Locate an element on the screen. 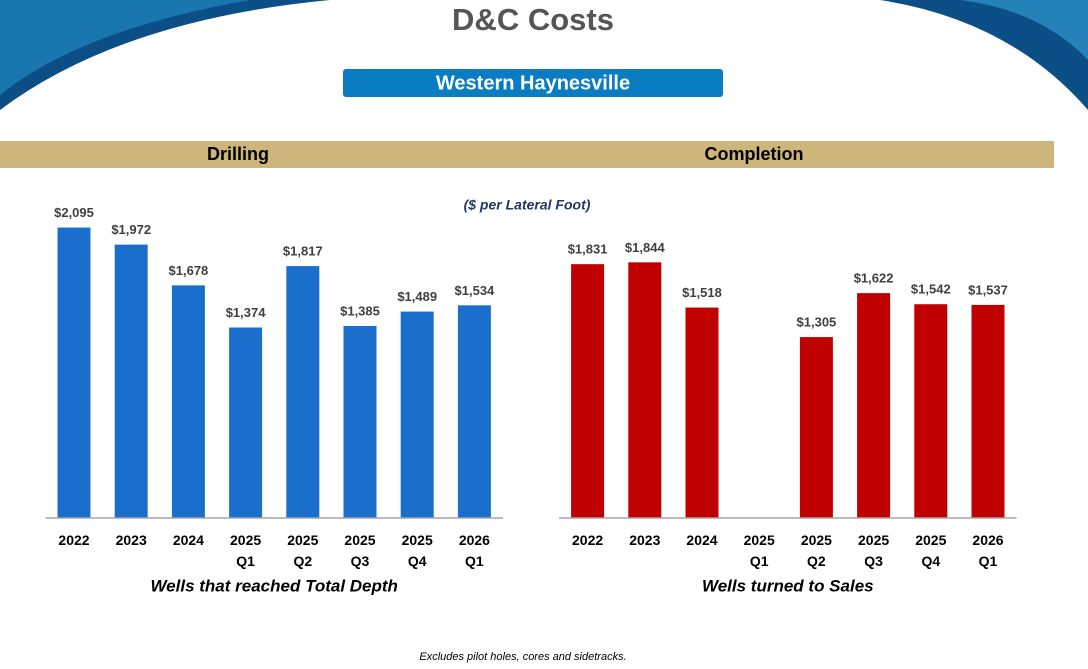  subtitle-box is located at coordinates (533, 83).